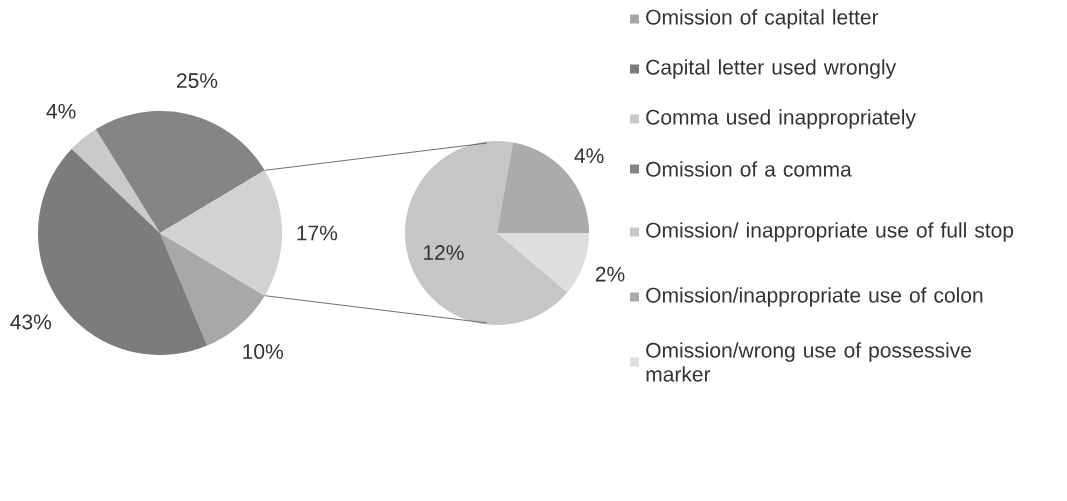 The width and height of the screenshot is (1067, 501). Describe the element at coordinates (771, 69) in the screenshot. I see `legend-label: Capital letter used wrongly` at that location.